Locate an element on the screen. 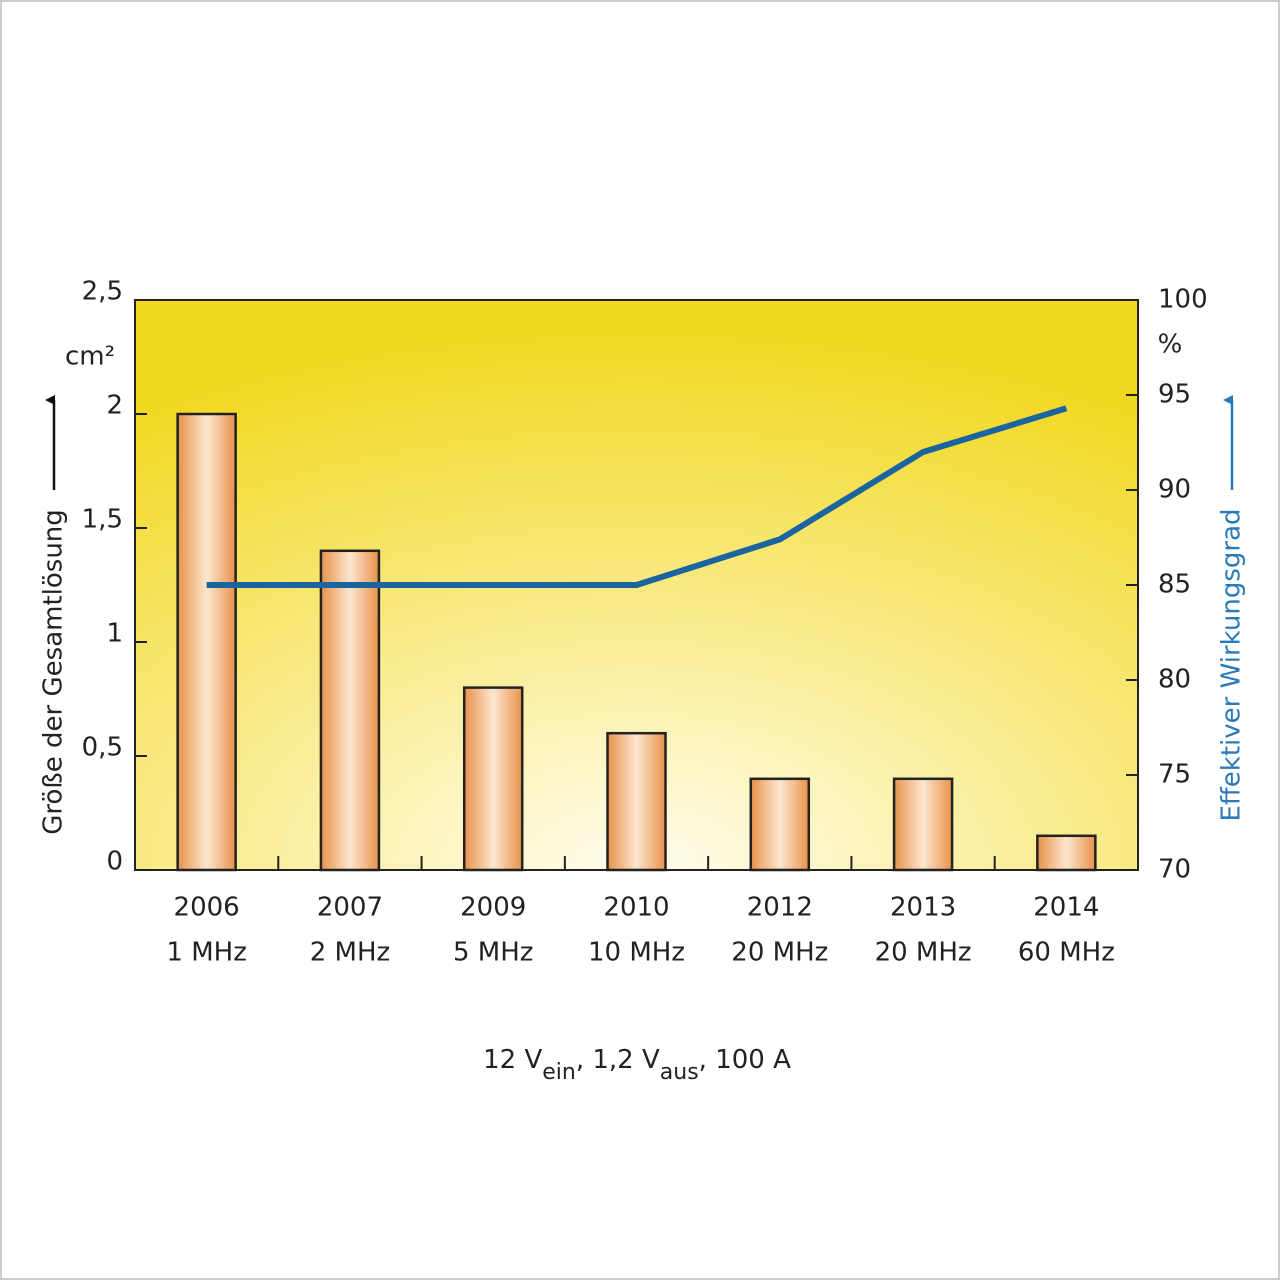  y2-axis-label: Effektiver Wirkungsgrad is located at coordinates (1232, 664).